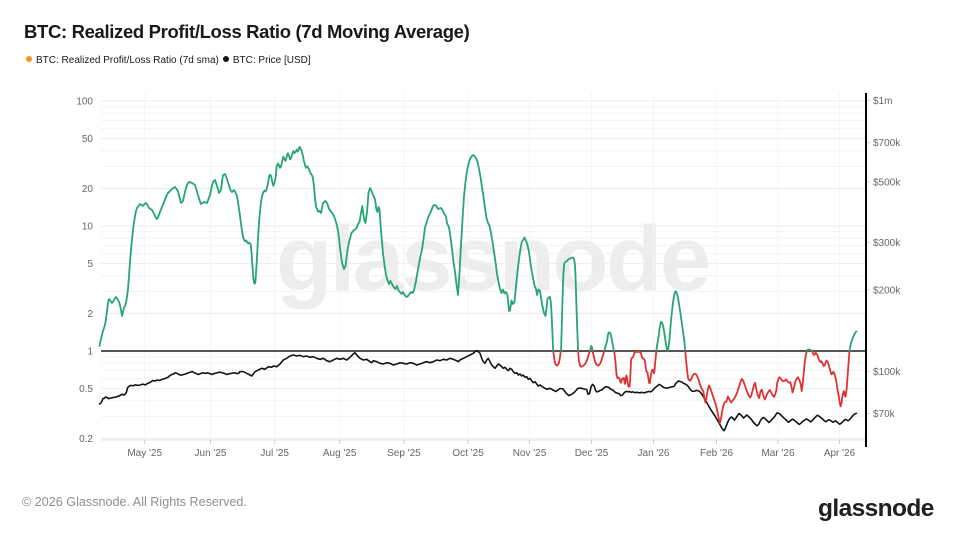 The height and width of the screenshot is (540, 960). Describe the element at coordinates (144, 453) in the screenshot. I see `svg-text: May '25` at that location.